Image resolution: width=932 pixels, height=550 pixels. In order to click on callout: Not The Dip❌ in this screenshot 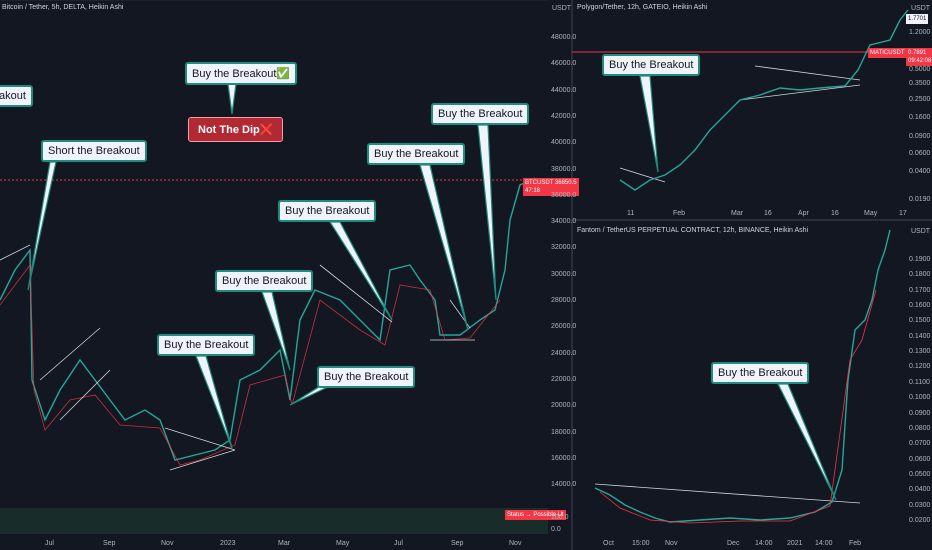, I will do `click(236, 129)`.